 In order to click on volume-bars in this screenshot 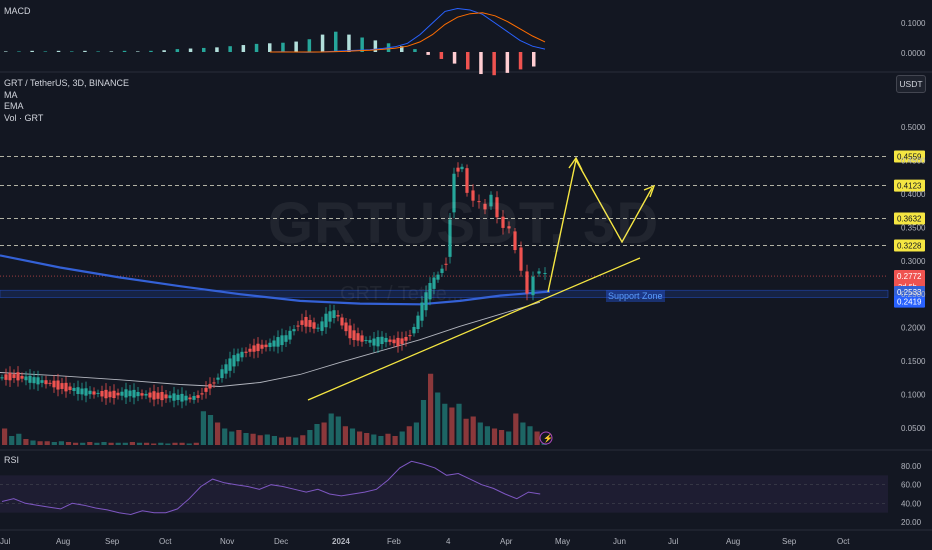, I will do `click(274, 409)`.